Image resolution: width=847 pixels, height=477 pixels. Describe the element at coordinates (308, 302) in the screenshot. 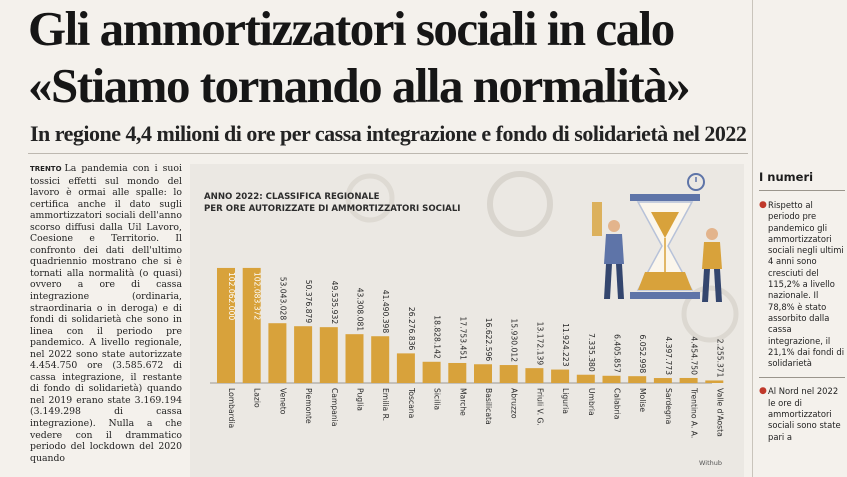

I see `value-label-piemonte: 50.376.879` at that location.